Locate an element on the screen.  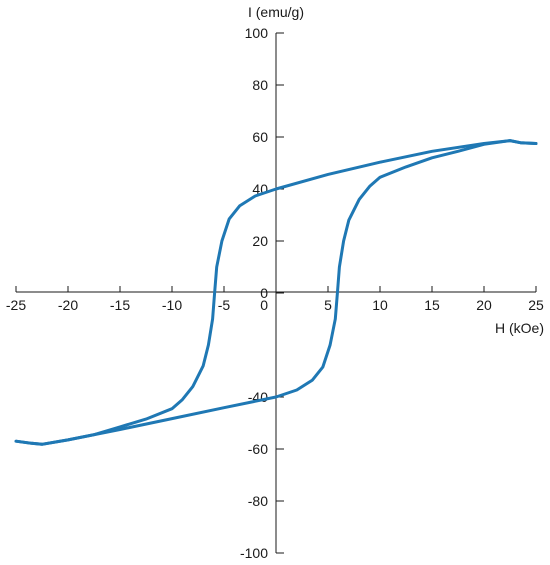
x-tick-label: 20 is located at coordinates (484, 305).